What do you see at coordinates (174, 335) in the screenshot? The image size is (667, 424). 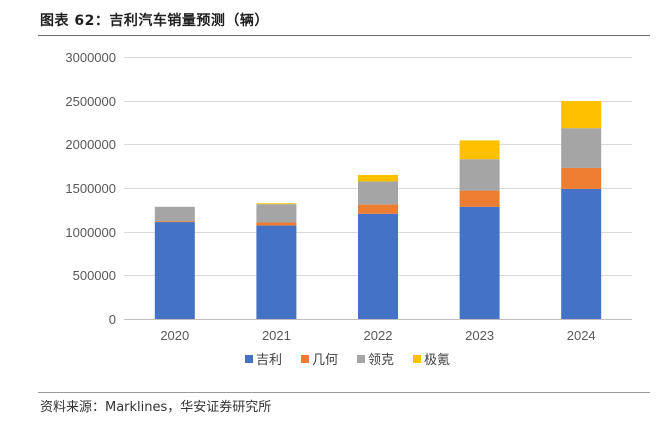 I see `x-tick-label: 2020` at bounding box center [174, 335].